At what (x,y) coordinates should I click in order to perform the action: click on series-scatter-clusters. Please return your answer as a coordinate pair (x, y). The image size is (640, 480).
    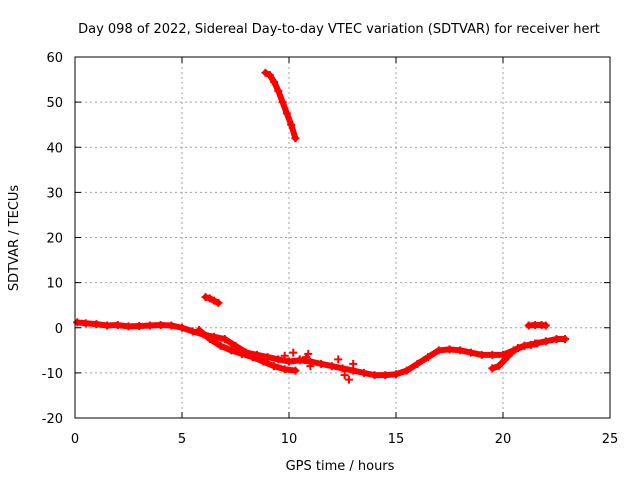
    Looking at the image, I should click on (319, 366).